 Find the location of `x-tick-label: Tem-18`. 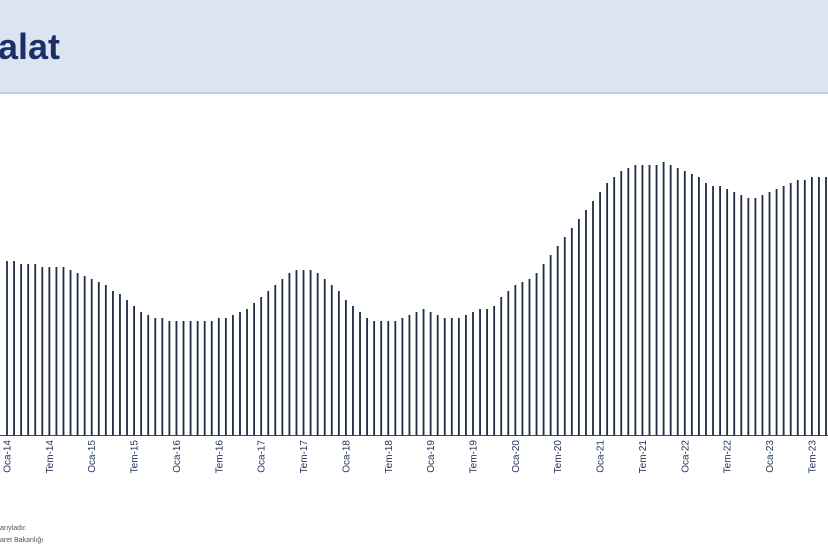

x-tick-label: Tem-18 is located at coordinates (389, 457).